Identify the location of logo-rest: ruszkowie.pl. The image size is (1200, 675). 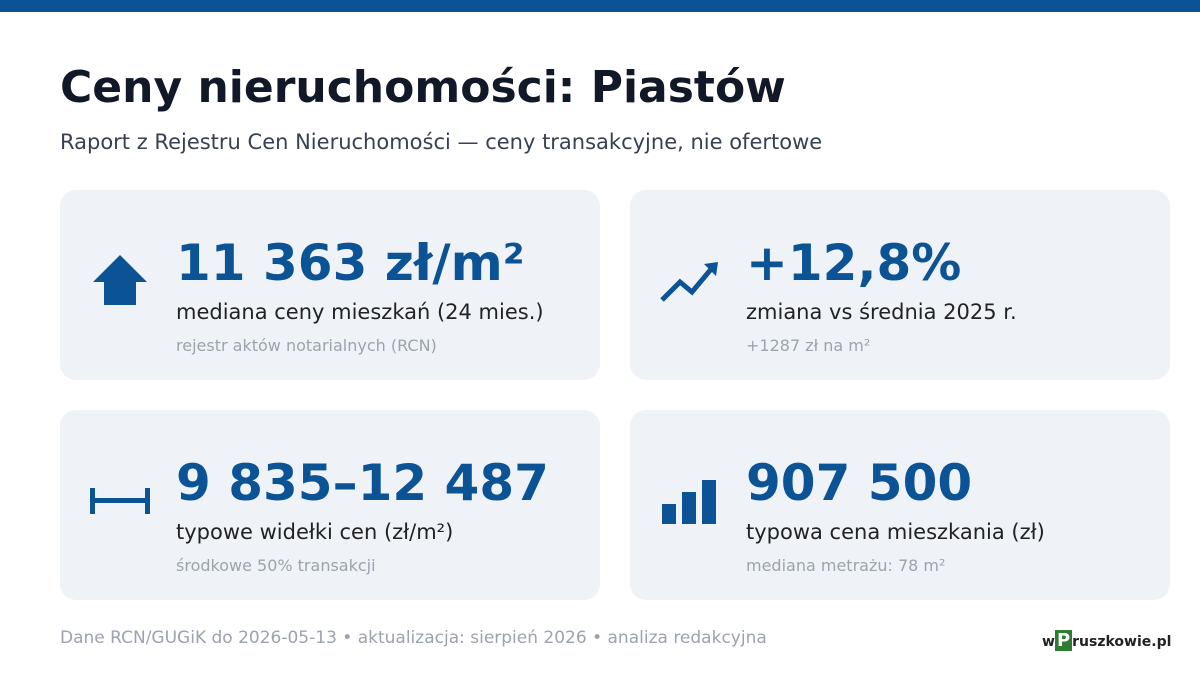
(1122, 642).